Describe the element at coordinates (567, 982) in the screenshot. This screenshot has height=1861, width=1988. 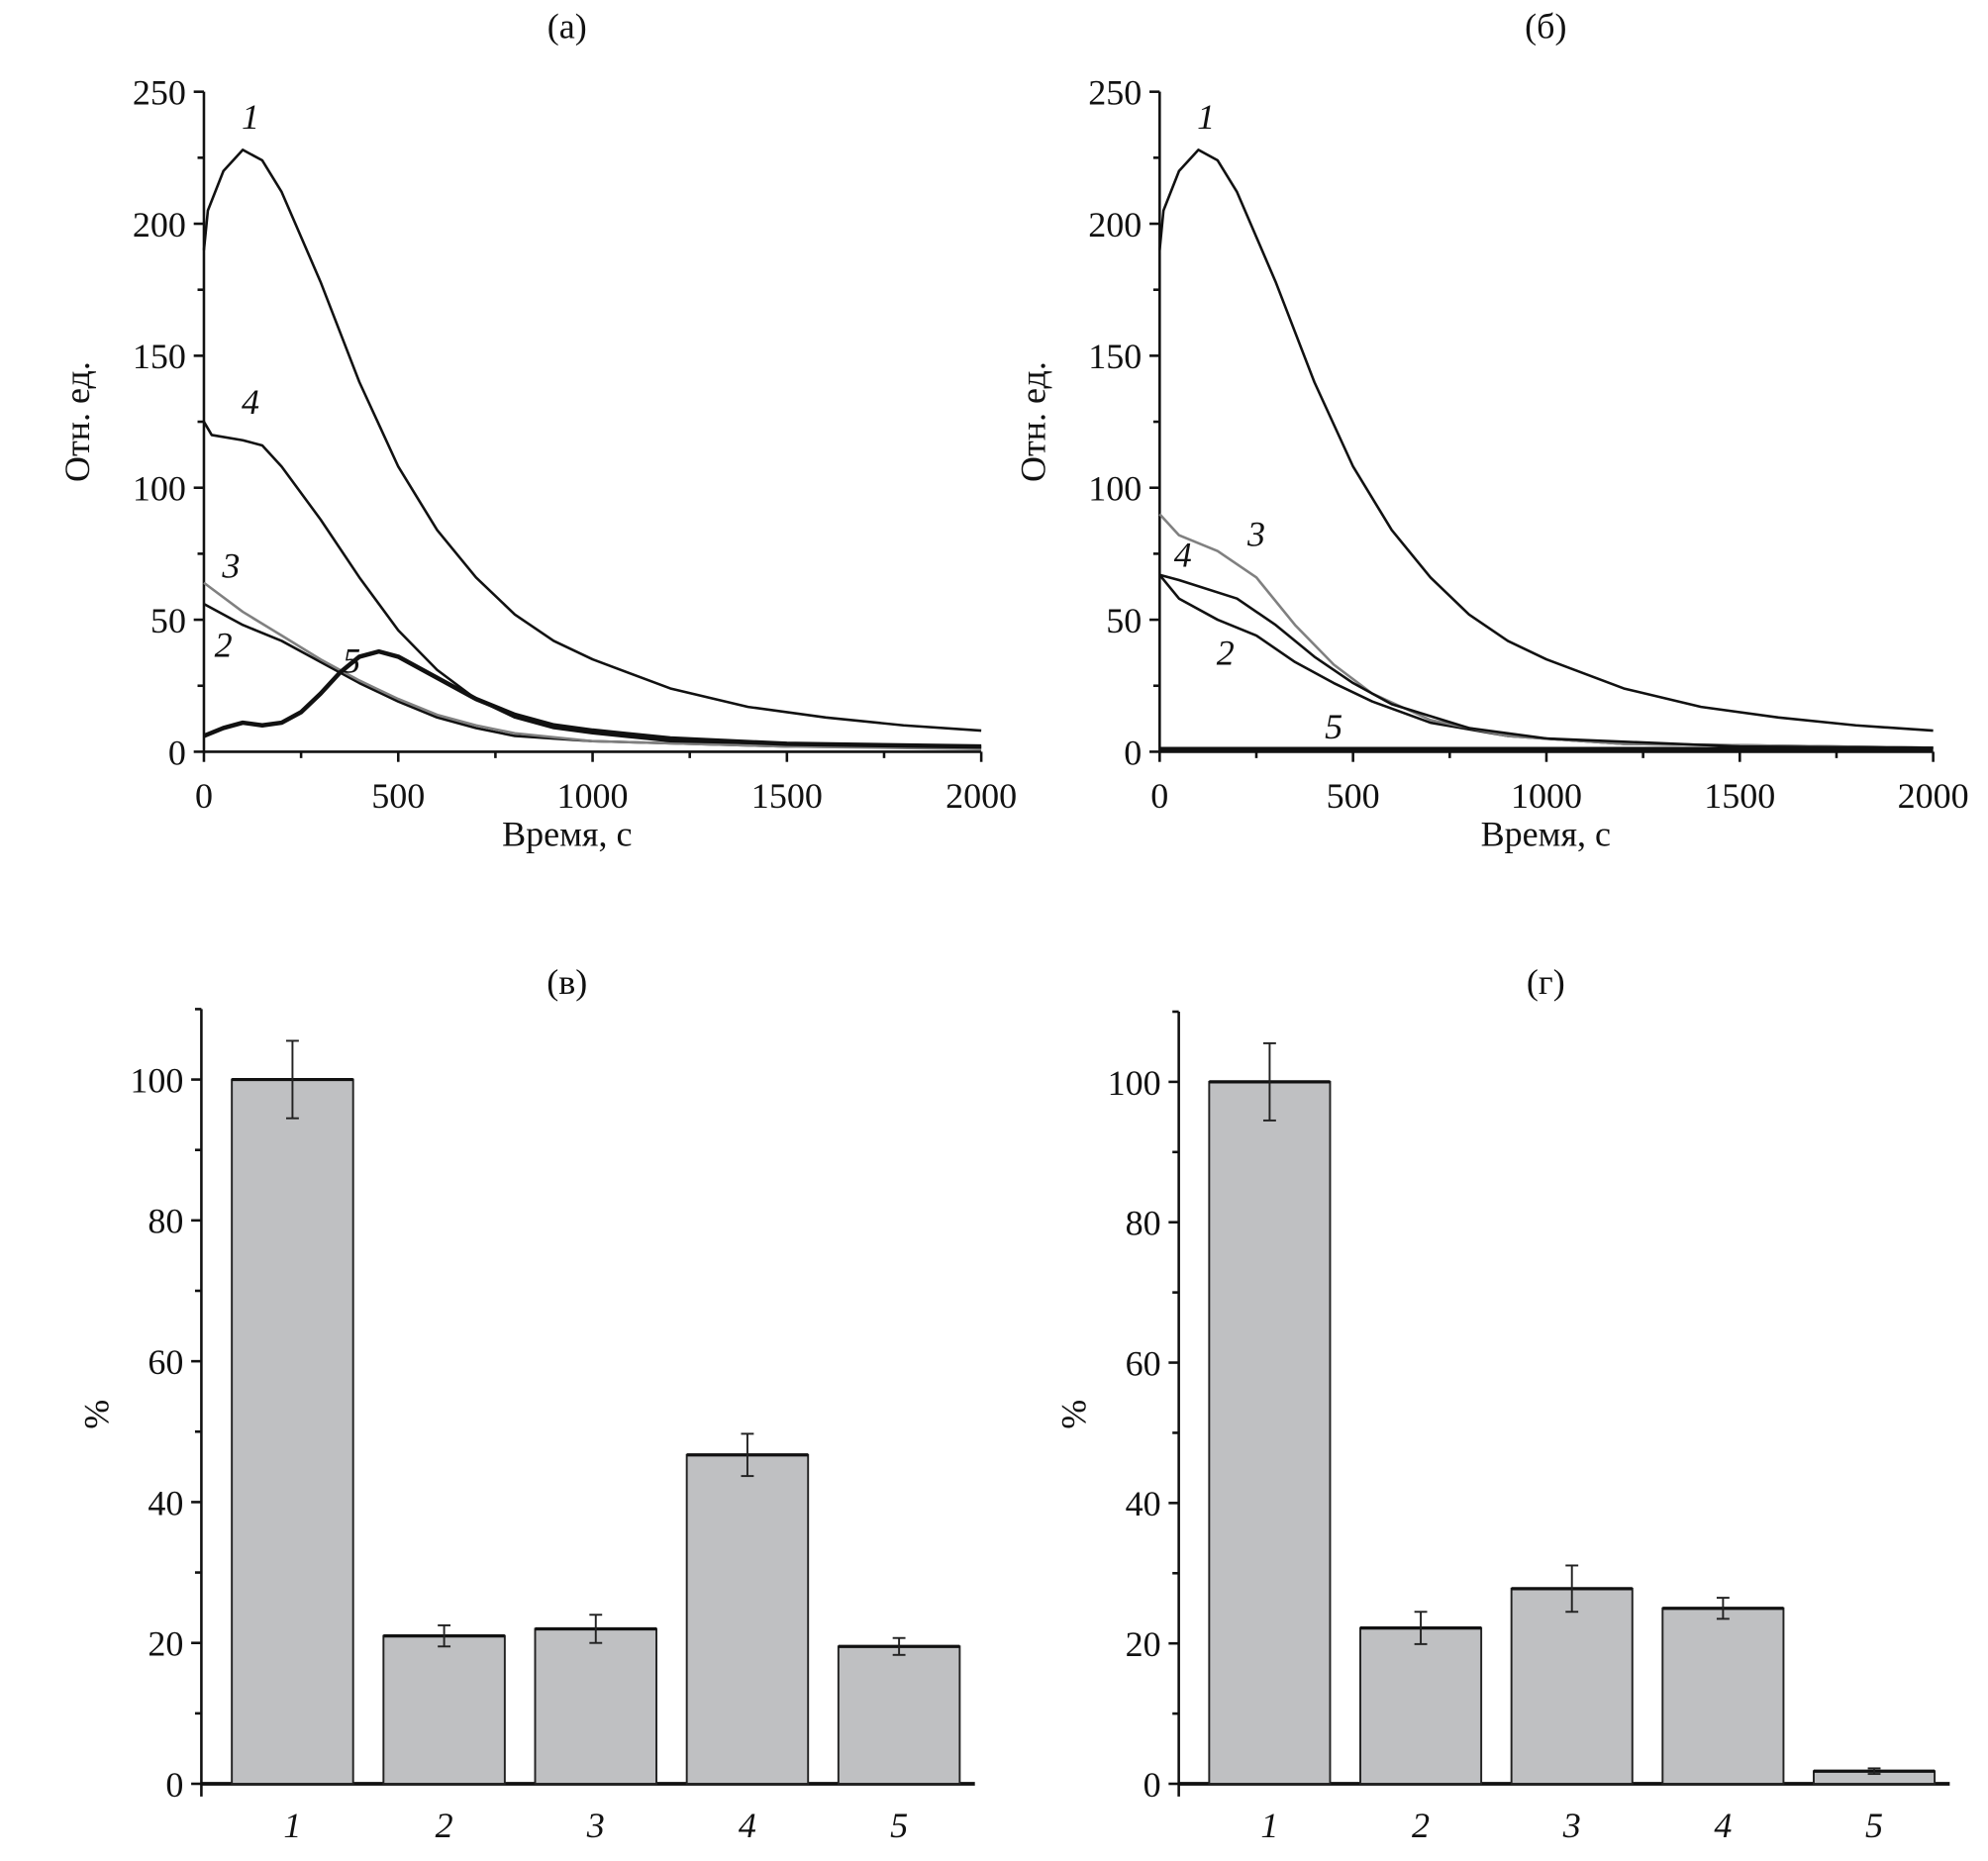
I see `panel-title: (в)` at that location.